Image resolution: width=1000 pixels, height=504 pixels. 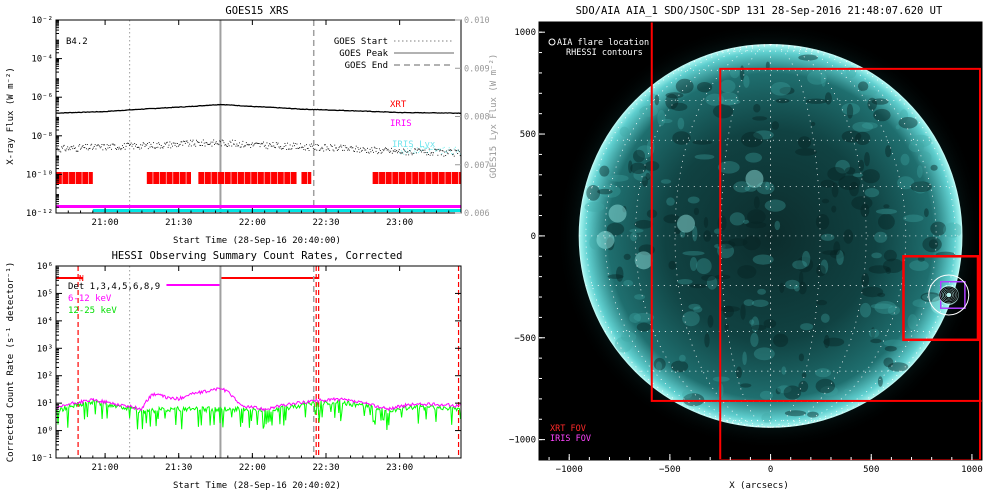 I want to click on xrt-bars, so click(x=258, y=178).